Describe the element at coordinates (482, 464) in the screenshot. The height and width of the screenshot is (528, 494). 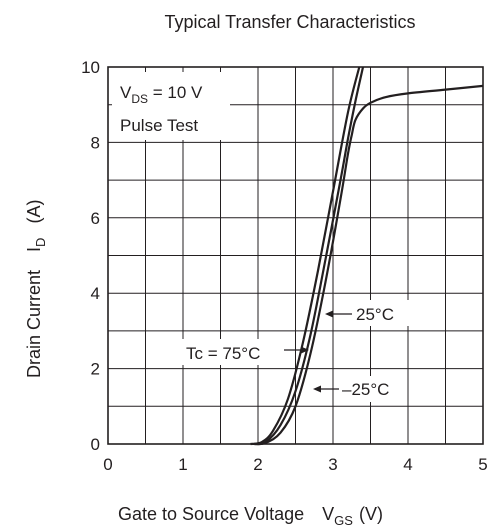
I see `x-tick-label: 5` at that location.